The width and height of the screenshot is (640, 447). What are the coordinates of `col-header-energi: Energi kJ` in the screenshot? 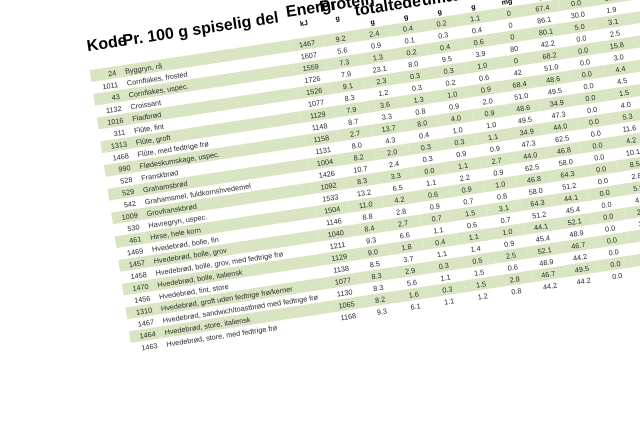 It's located at (310, 14).